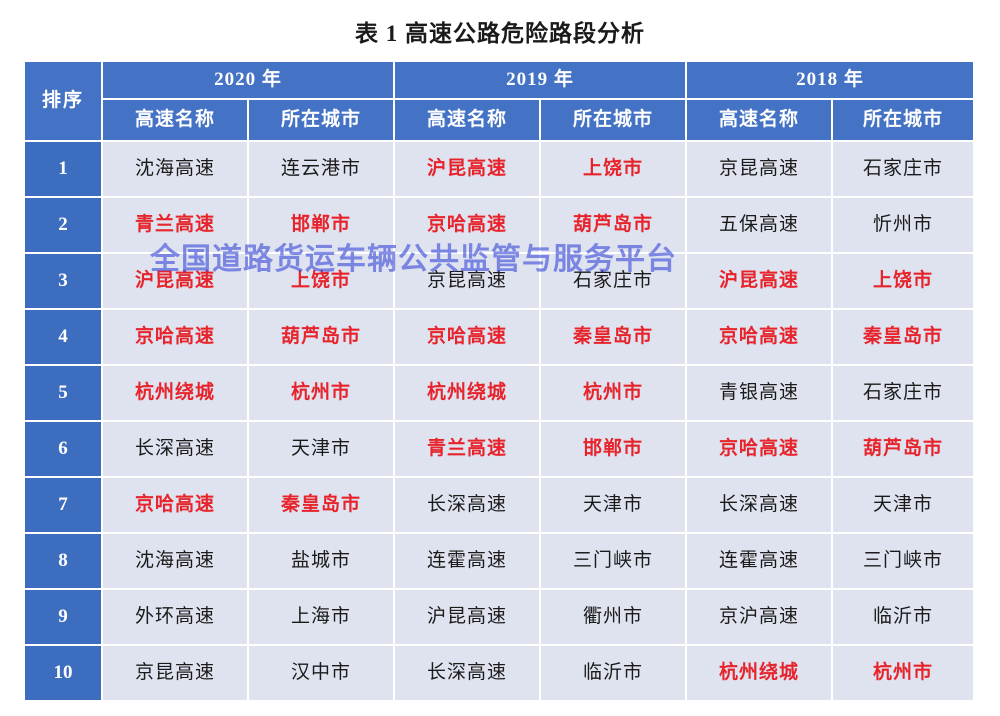 Image resolution: width=1000 pixels, height=716 pixels. Describe the element at coordinates (614, 562) in the screenshot. I see `cell-2019-city: 三门峡市` at that location.